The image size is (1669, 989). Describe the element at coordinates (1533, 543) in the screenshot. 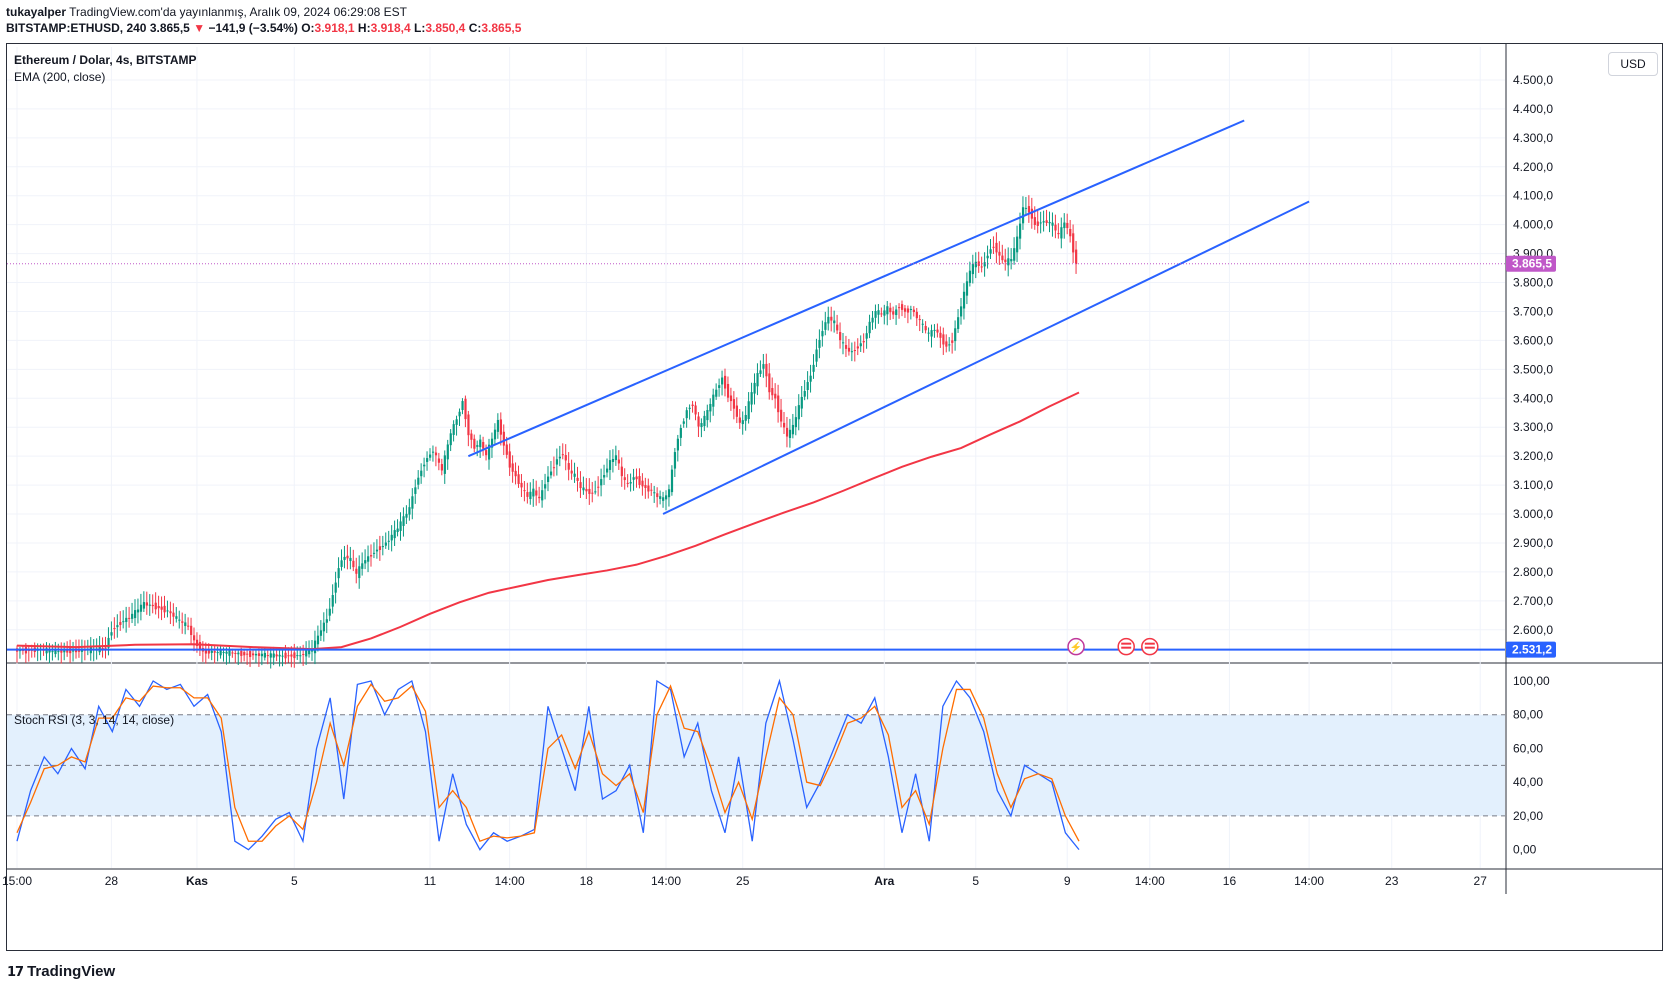

I see `price-tick-label: 2.900,0` at that location.